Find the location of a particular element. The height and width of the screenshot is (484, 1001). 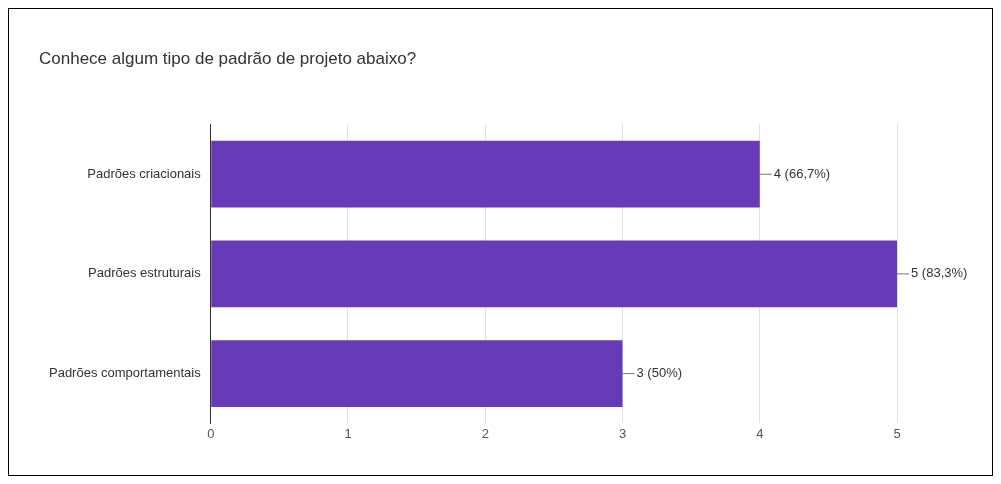

y-tick-label: Padrões estruturais is located at coordinates (145, 273).